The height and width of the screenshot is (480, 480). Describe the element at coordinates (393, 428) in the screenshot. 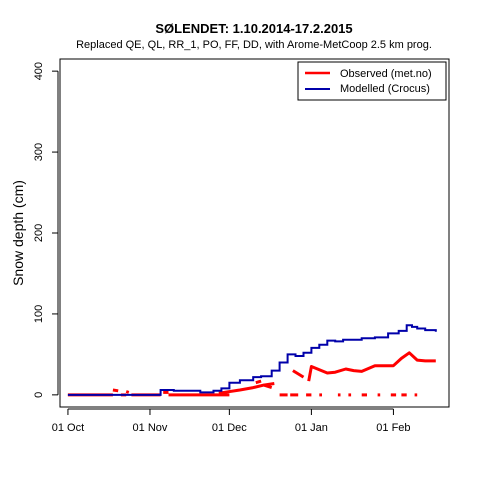

I see `x-tick-label: 01 Feb` at that location.